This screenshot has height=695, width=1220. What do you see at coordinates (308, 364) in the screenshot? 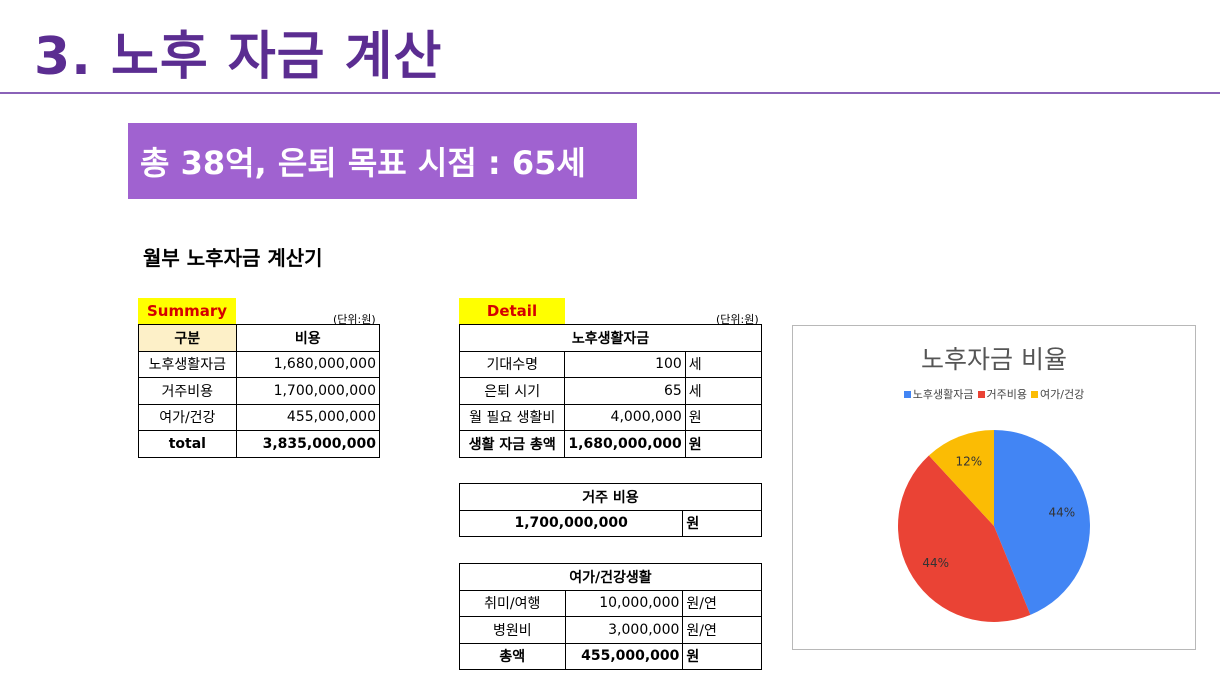
I see `summary-row-value: 1,680,000,000` at bounding box center [308, 364].